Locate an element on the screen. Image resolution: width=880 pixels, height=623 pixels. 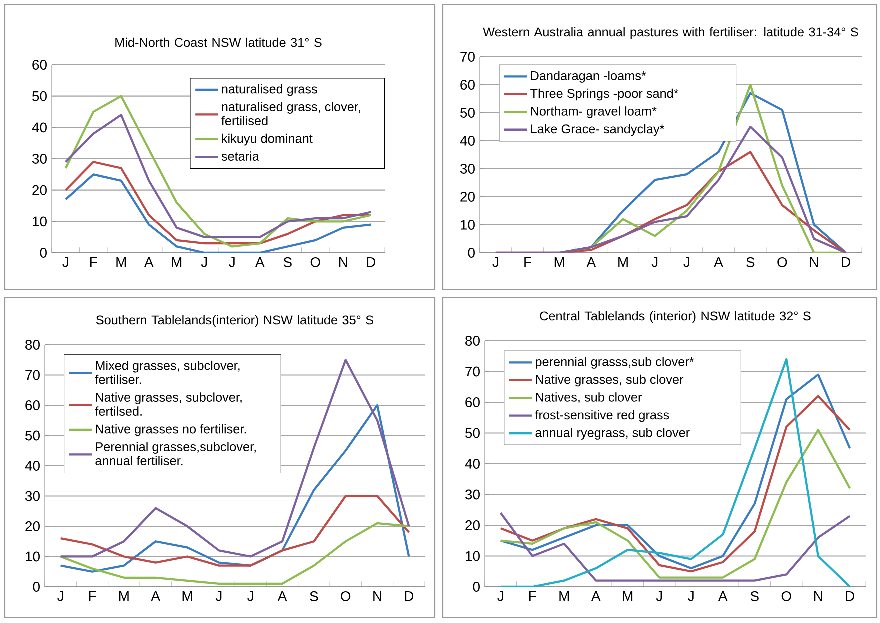
legend-label: Native grasses, sub clover is located at coordinates (610, 380).